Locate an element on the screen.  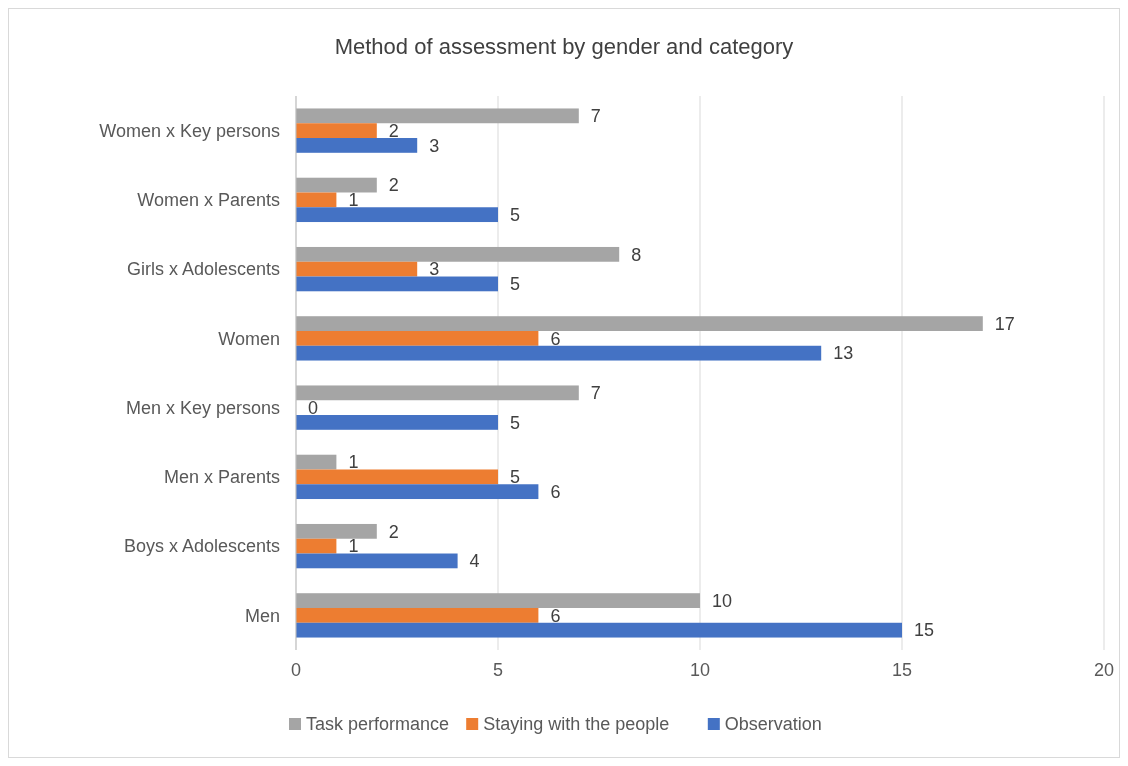
y-tick-label: Men x Key persons is located at coordinates (202, 407).